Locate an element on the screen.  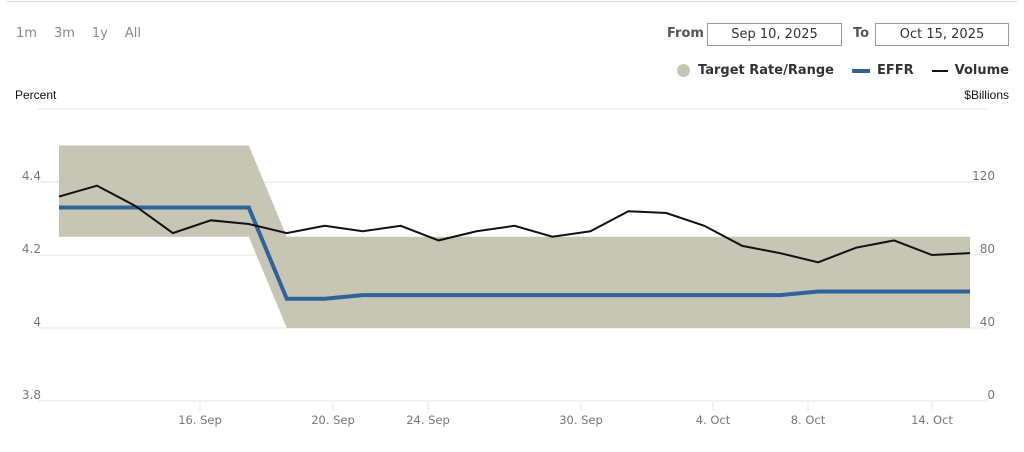
svg-text: 4 is located at coordinates (37, 322).